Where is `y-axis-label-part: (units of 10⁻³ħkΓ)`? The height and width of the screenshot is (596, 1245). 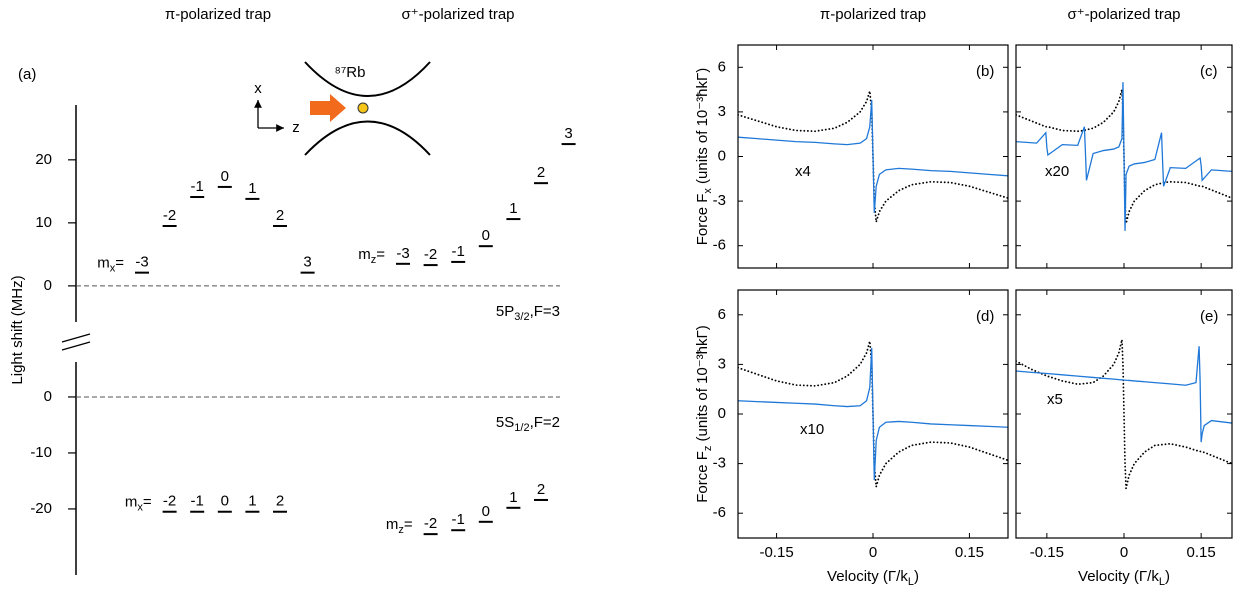
y-axis-label-part: (units of 10⁻³ħkΓ) is located at coordinates (702, 385).